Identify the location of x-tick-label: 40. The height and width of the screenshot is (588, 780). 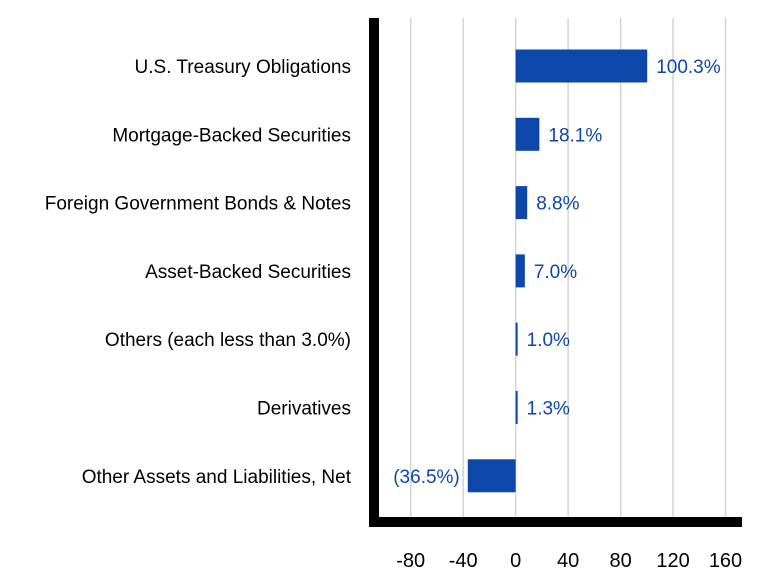
(568, 561).